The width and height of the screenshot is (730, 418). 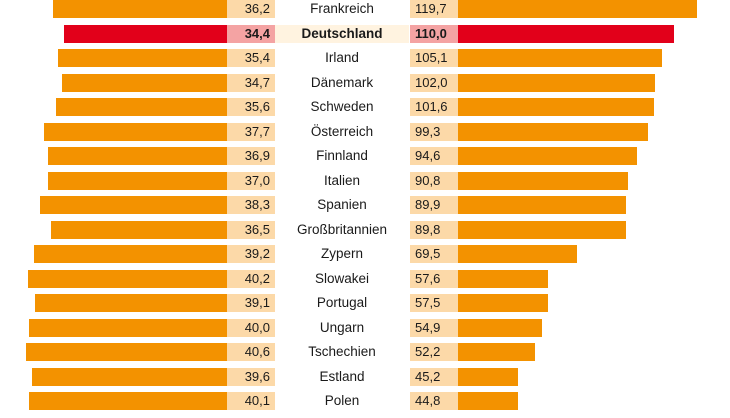 What do you see at coordinates (251, 82) in the screenshot?
I see `left-value-label: 34,7` at bounding box center [251, 82].